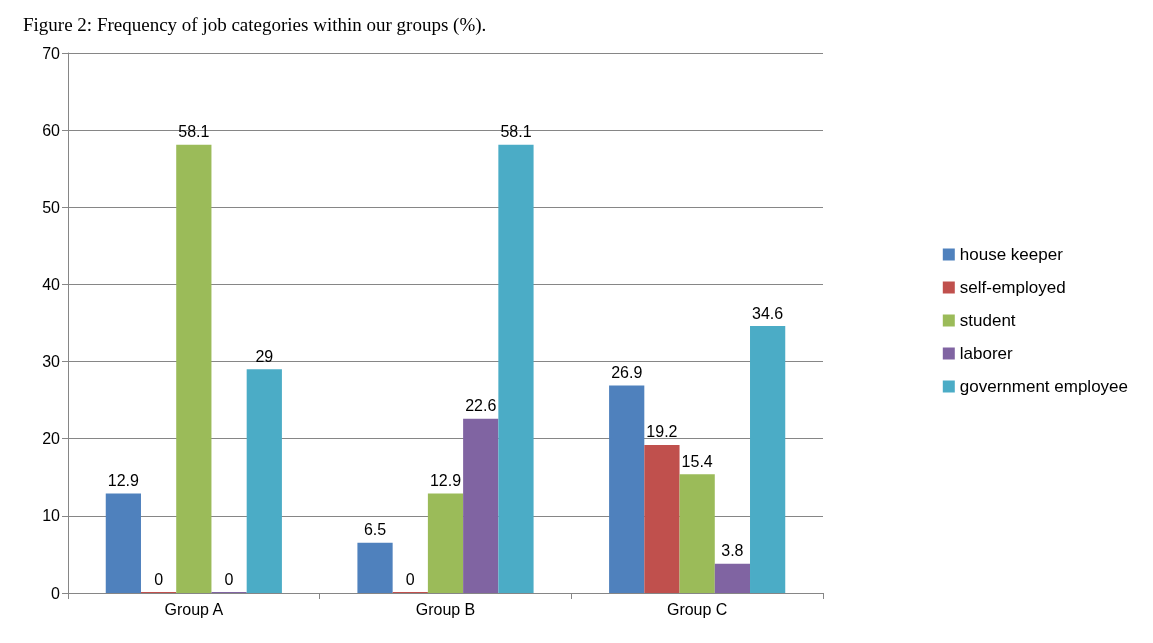  Describe the element at coordinates (255, 25) in the screenshot. I see `chart-title: Figure 2: Frequency of job categories within our groups (%).` at that location.